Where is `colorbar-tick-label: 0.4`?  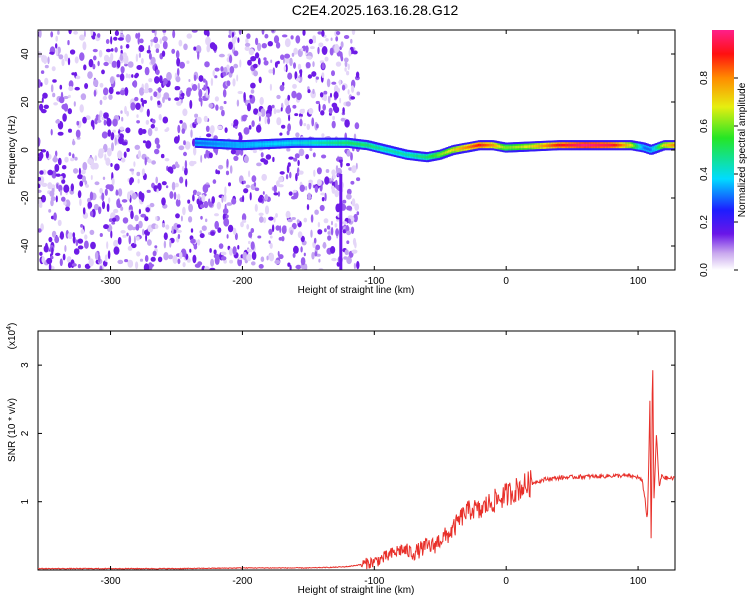 colorbar-tick-label: 0.4 is located at coordinates (704, 174).